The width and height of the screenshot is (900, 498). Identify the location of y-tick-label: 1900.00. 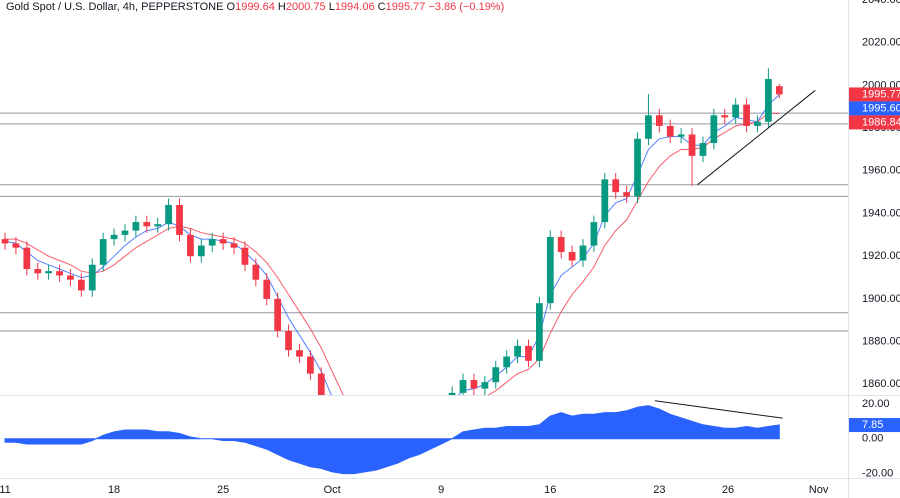
(881, 299).